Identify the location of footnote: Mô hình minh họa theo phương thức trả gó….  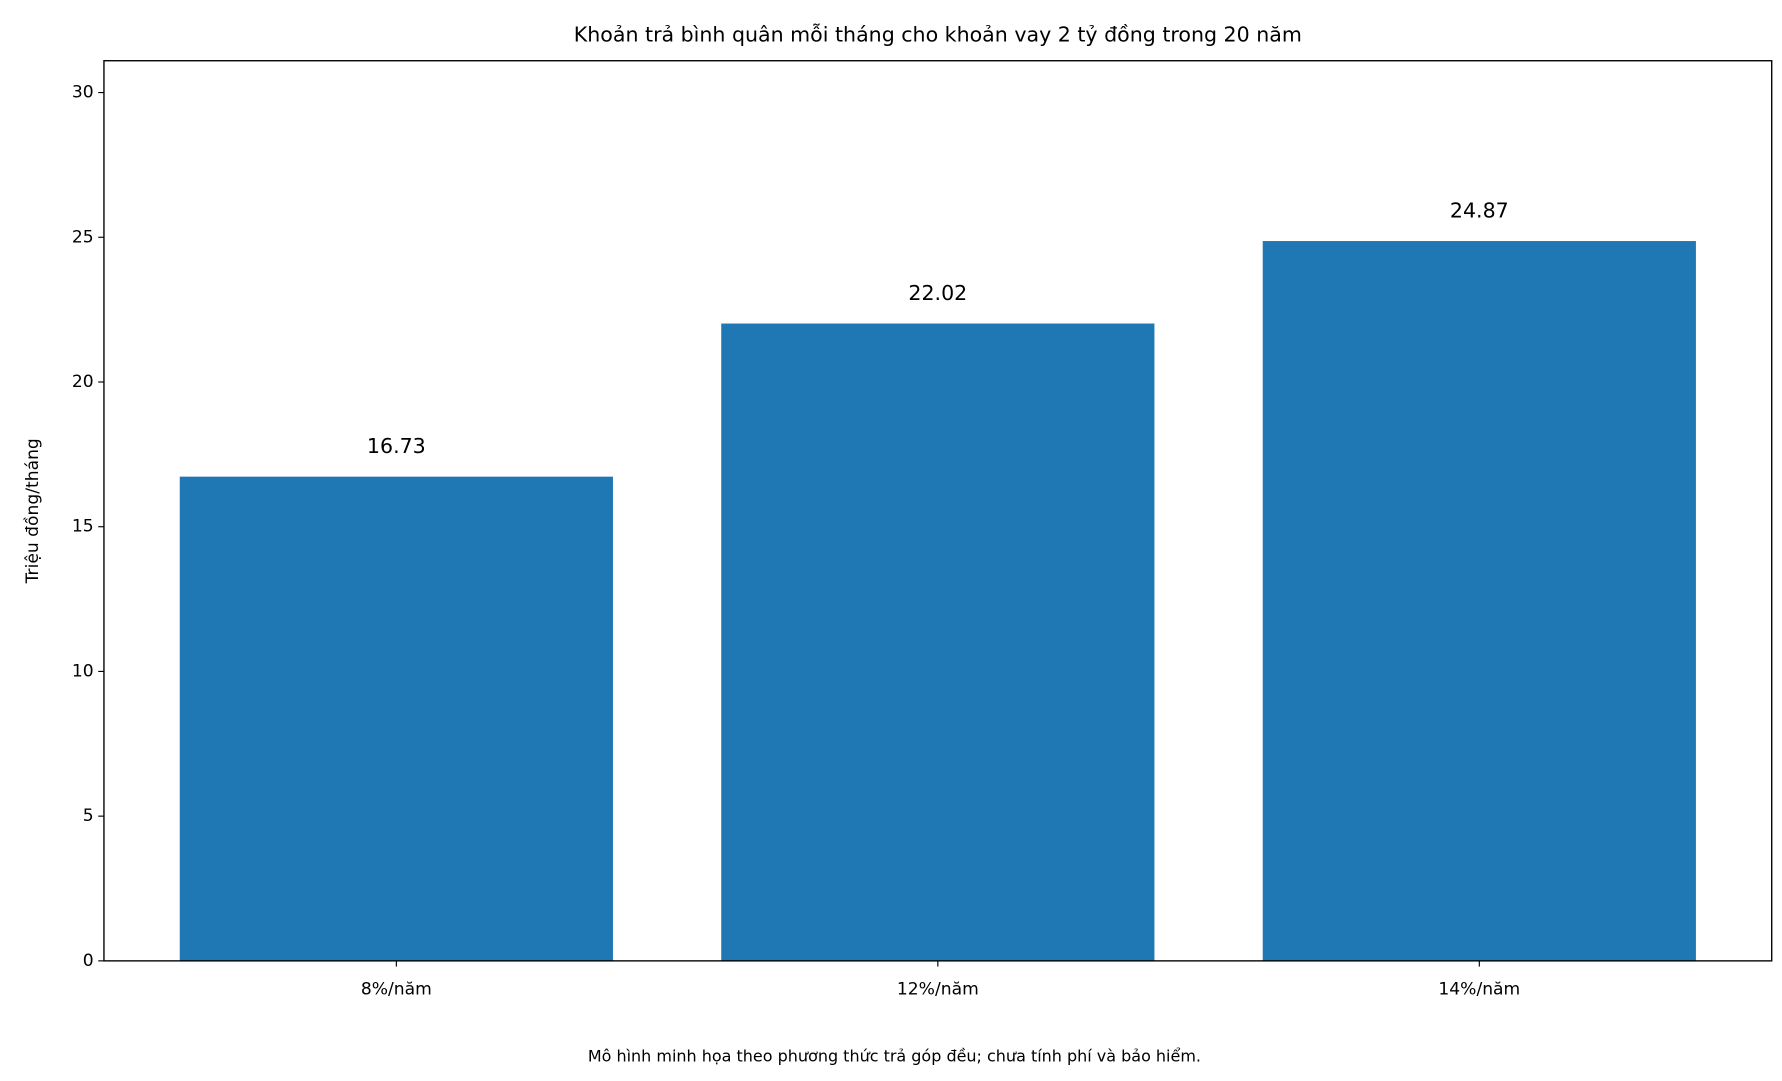
(894, 1055).